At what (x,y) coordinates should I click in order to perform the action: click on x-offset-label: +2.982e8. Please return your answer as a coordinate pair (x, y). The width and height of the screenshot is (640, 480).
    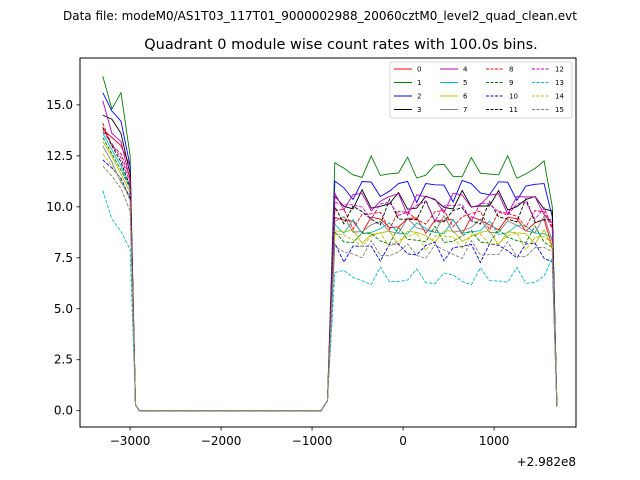
    Looking at the image, I should click on (546, 462).